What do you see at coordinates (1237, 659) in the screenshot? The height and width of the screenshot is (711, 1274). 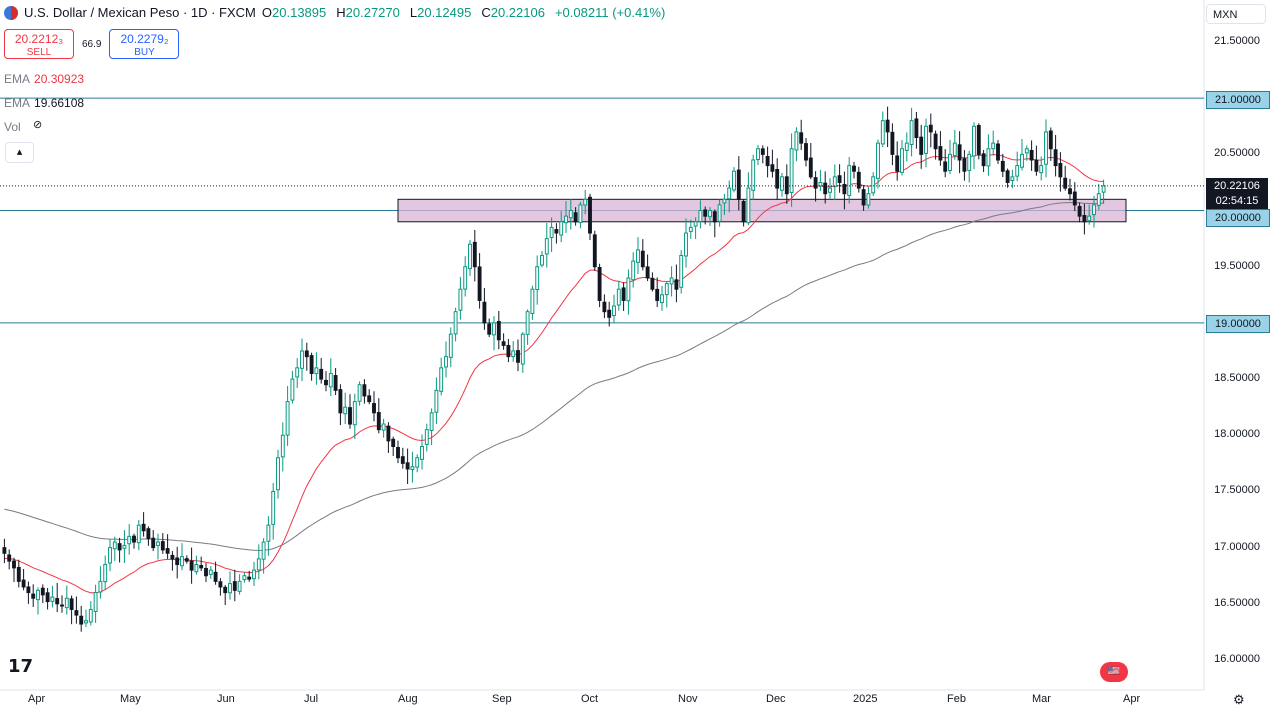 I see `price-axis-tick: 16.00000` at bounding box center [1237, 659].